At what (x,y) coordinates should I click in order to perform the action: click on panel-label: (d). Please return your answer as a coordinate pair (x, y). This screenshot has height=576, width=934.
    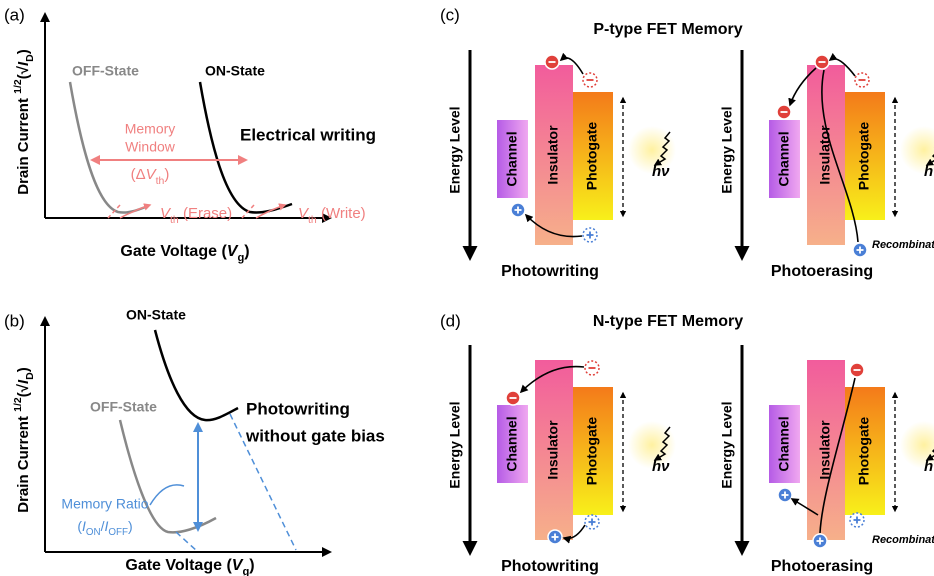
    Looking at the image, I should click on (450, 320).